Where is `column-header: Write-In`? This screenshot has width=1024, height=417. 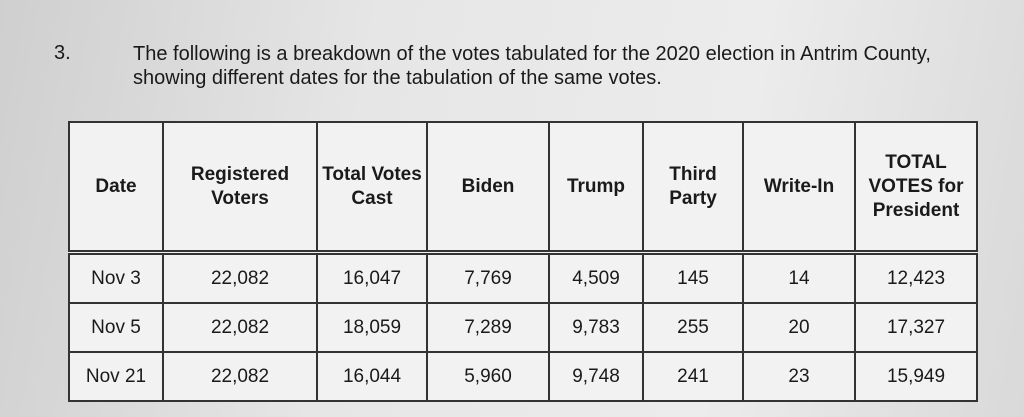 column-header: Write-In is located at coordinates (799, 188).